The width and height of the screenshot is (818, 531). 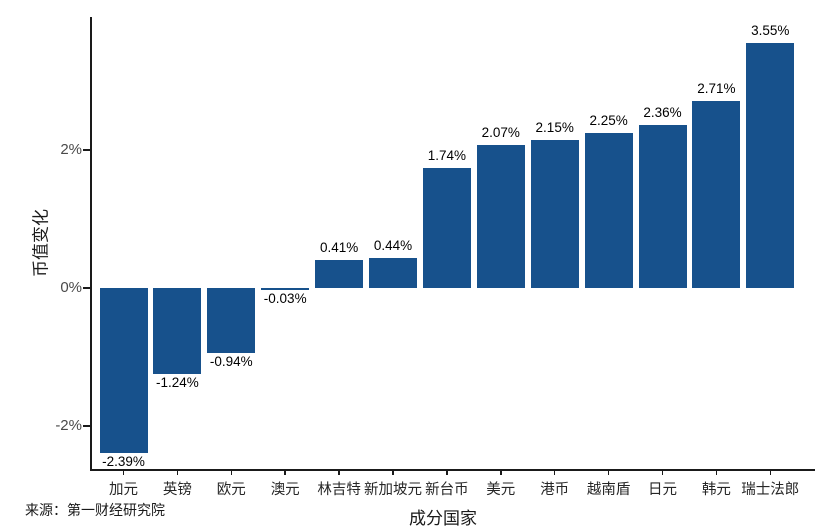 I want to click on y-axis-tick-label: -2%, so click(x=68, y=425).